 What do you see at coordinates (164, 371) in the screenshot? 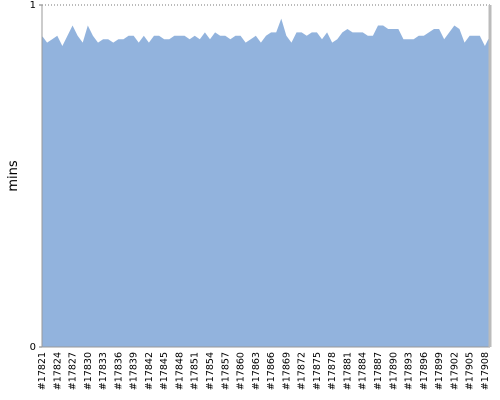
I see `x-tick-label: #17845` at bounding box center [164, 371].